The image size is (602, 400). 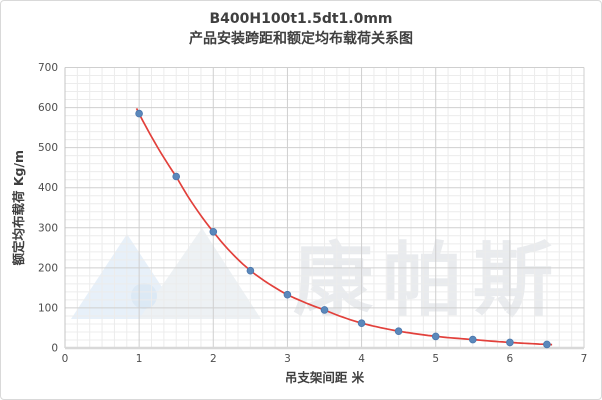 What do you see at coordinates (48, 108) in the screenshot?
I see `y-tick-label: 600` at bounding box center [48, 108].